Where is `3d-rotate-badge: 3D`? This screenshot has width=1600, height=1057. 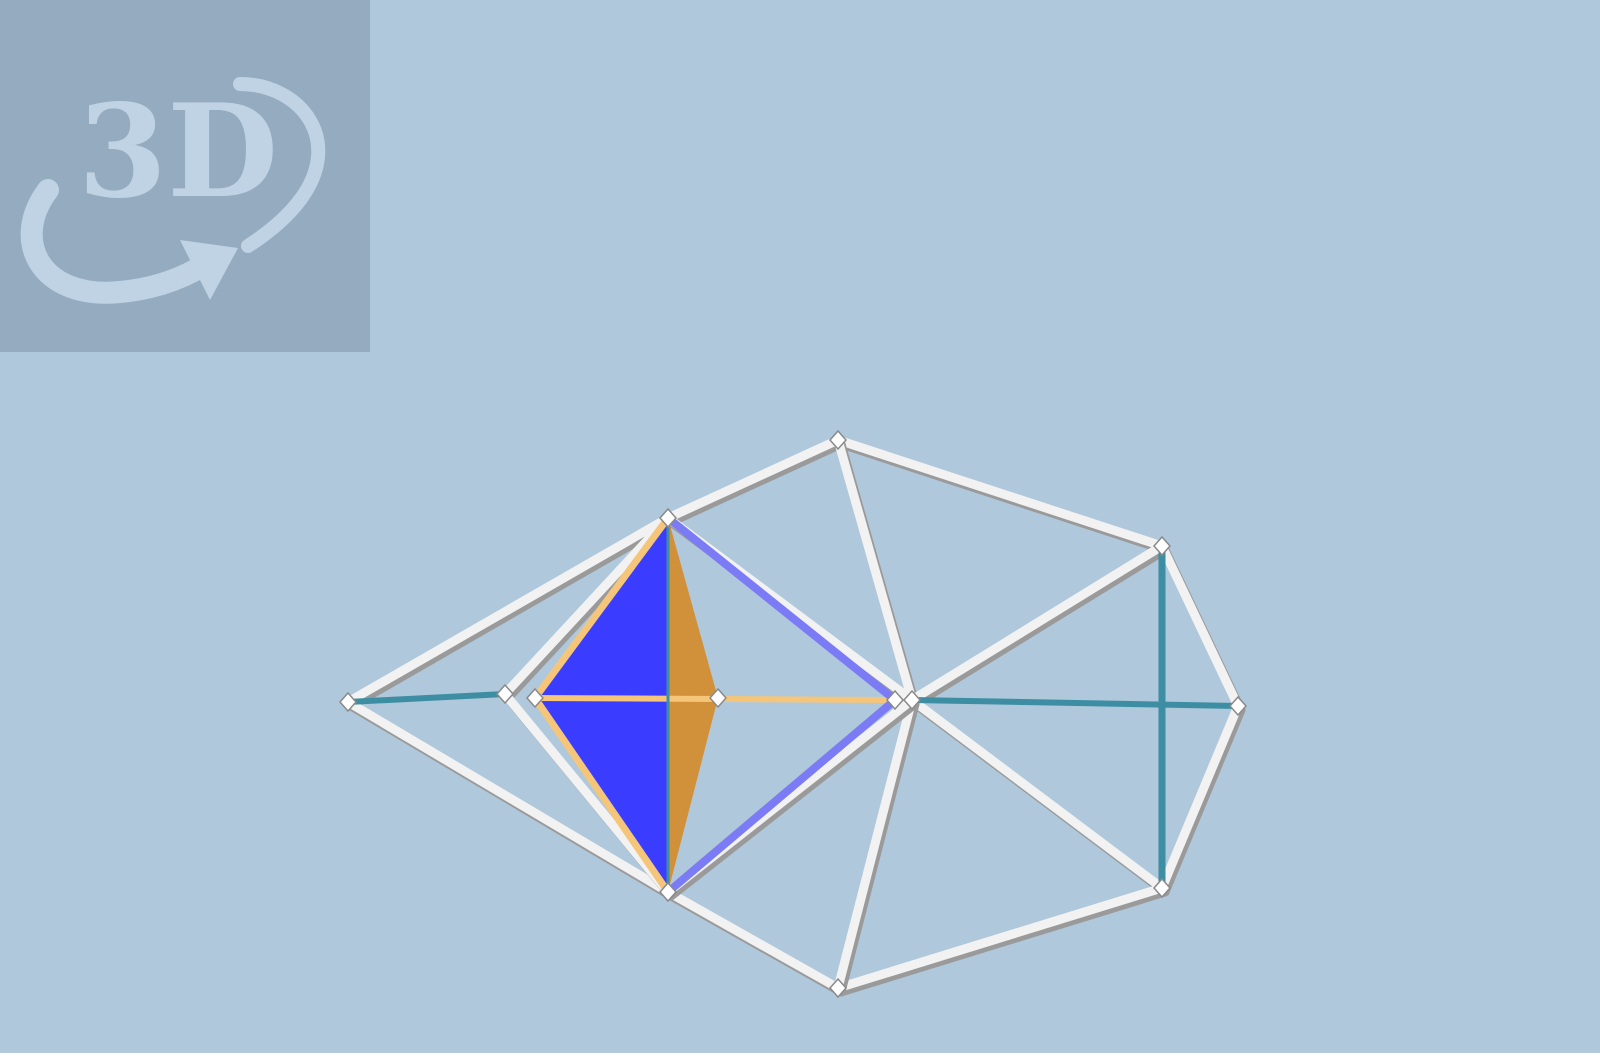
3d-rotate-badge: 3D is located at coordinates (185, 176).